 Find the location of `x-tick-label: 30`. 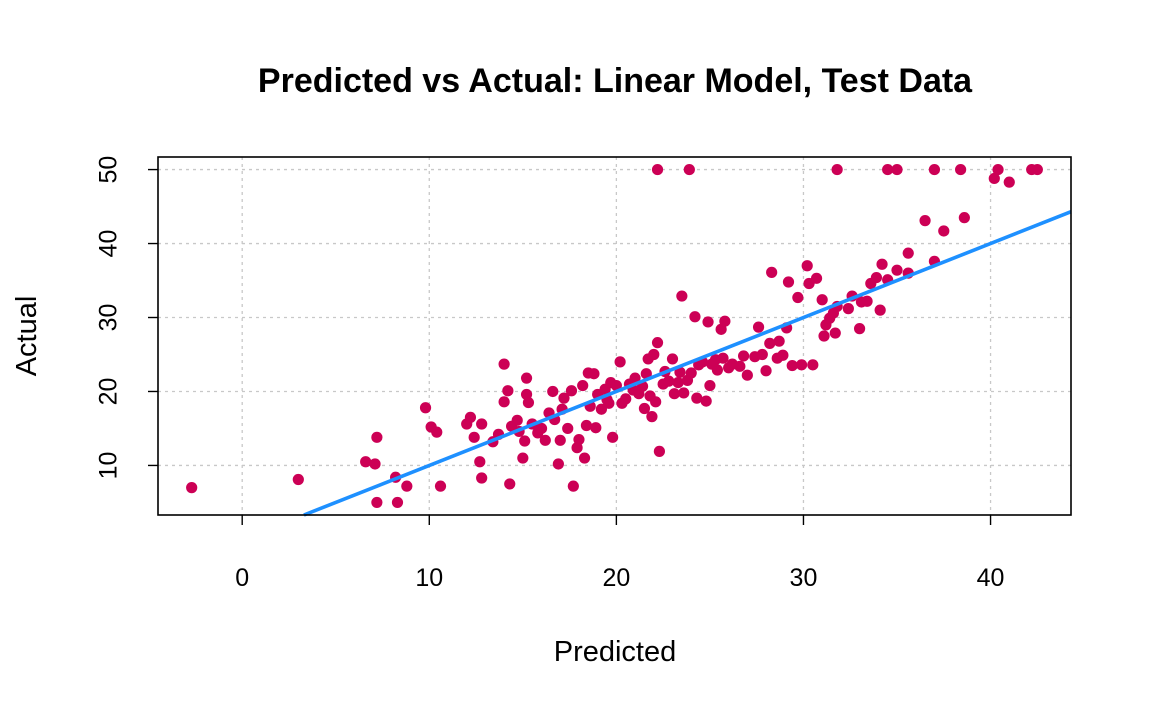

x-tick-label: 30 is located at coordinates (804, 578).